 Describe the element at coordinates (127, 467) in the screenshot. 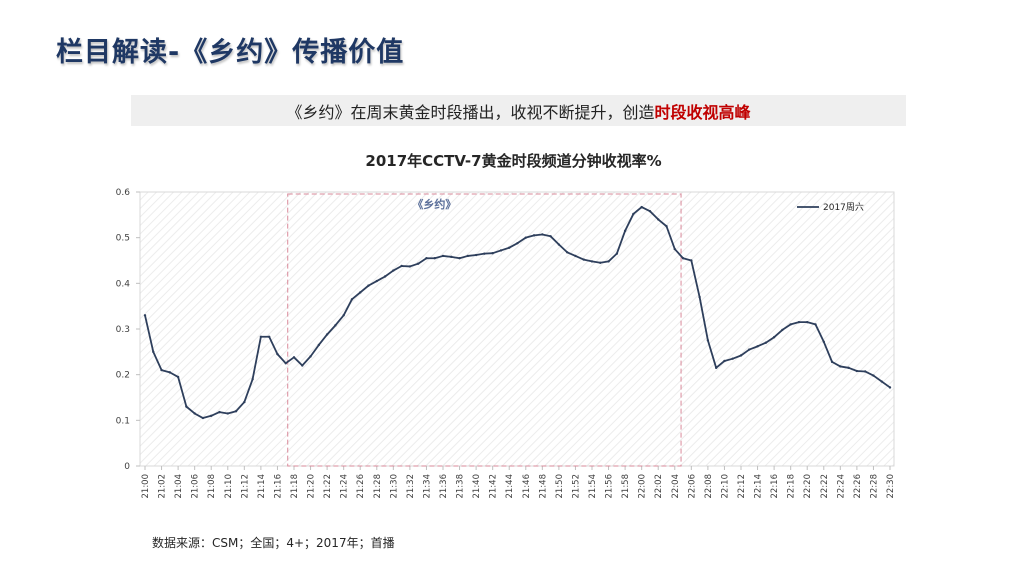

I see `y-tick-label: 0` at that location.